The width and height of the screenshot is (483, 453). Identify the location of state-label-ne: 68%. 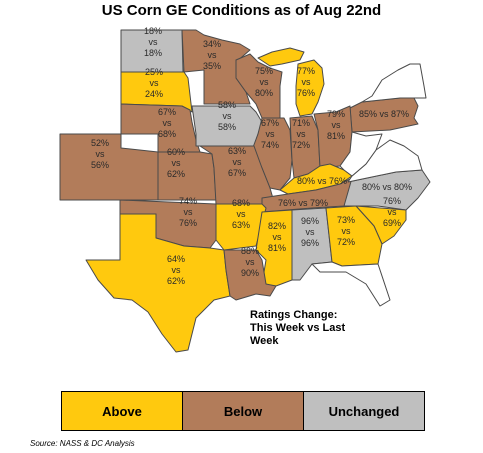
(167, 134).